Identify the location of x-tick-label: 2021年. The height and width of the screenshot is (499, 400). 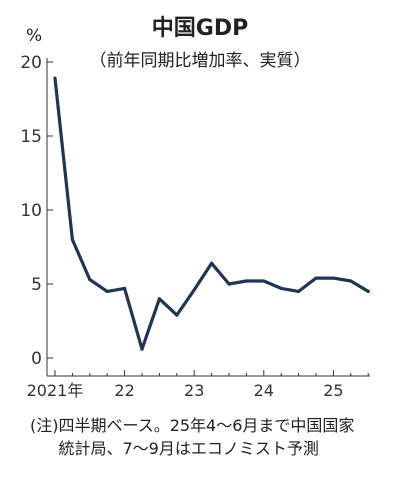
(55, 390).